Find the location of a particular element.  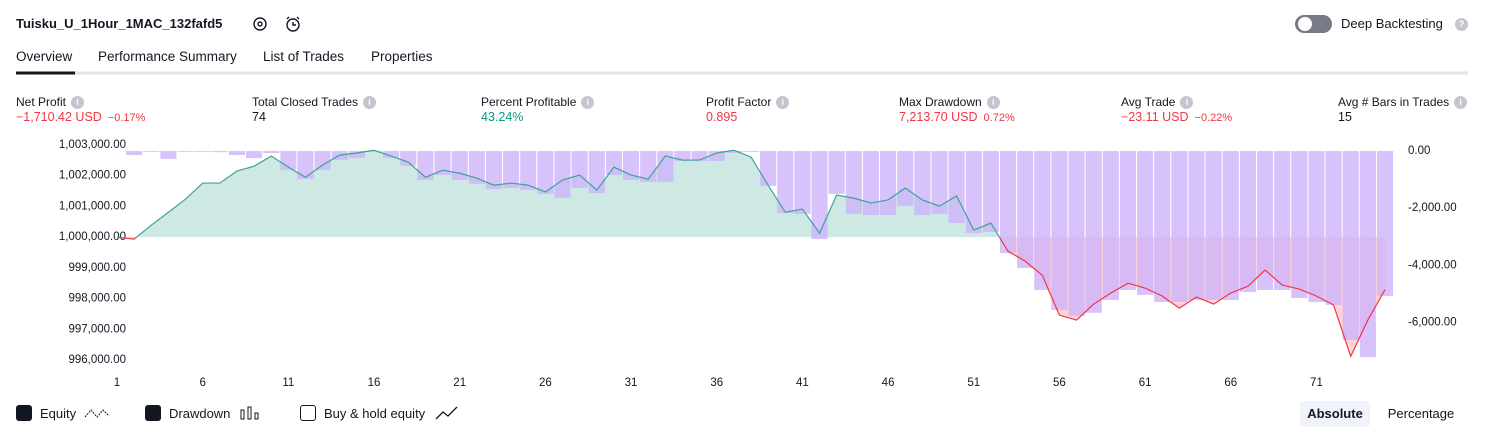

metric-label: Percent Profitable is located at coordinates (529, 102).